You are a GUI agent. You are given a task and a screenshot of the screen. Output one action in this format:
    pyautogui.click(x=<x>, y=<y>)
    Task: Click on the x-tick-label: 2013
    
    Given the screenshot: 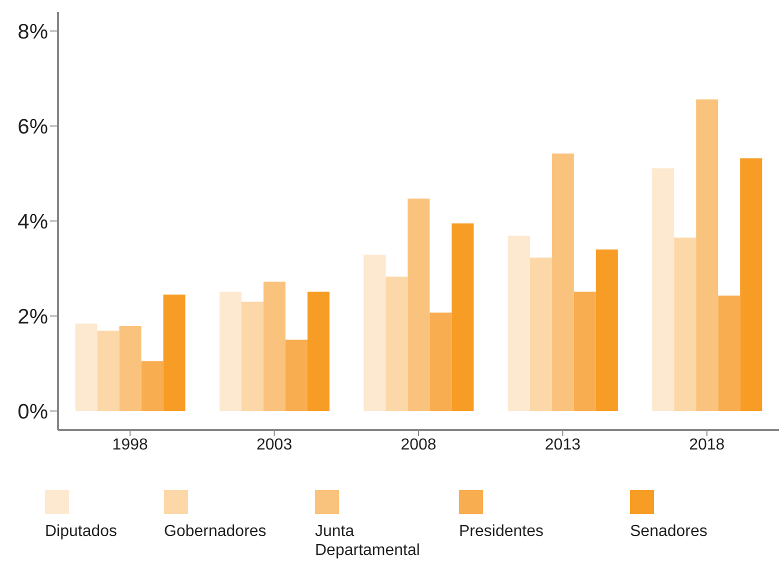 What is the action you would take?
    pyautogui.click(x=562, y=445)
    